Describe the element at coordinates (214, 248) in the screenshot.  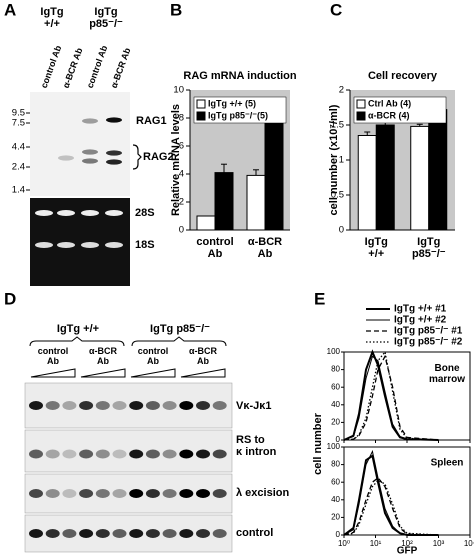
I see `x-tick-label: control Ab` at that location.